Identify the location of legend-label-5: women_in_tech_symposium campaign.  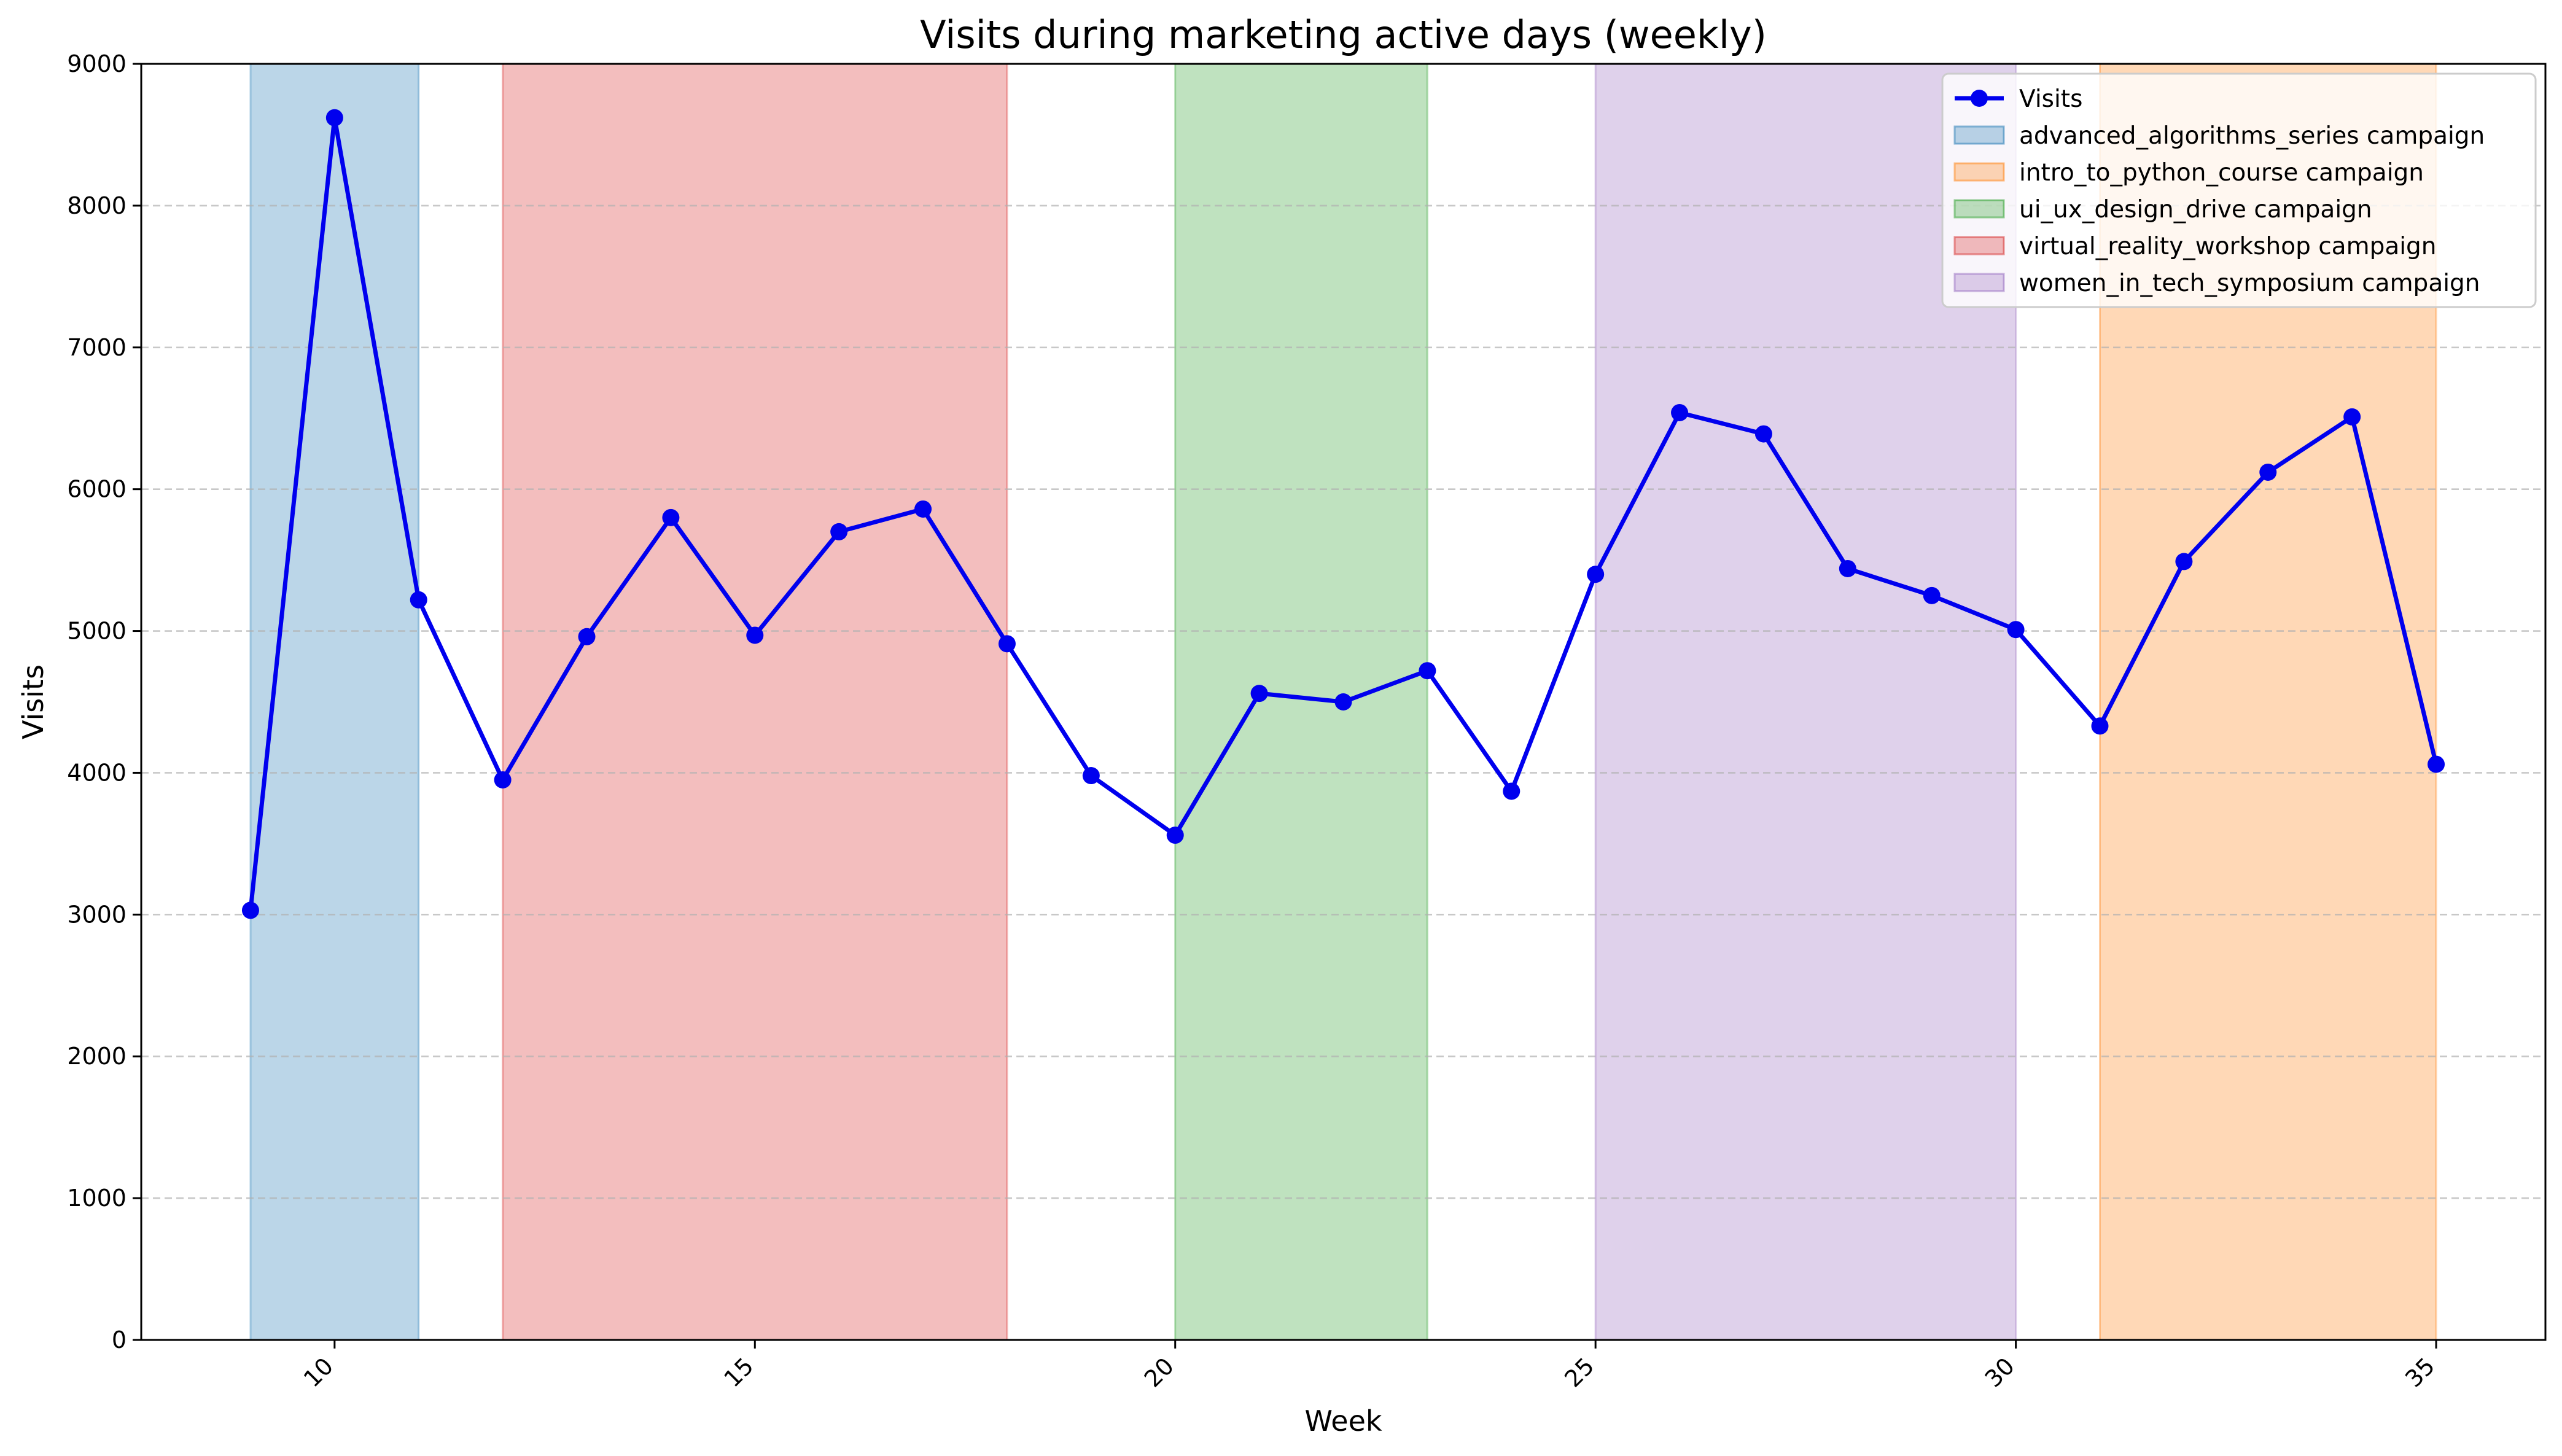
(2249, 283).